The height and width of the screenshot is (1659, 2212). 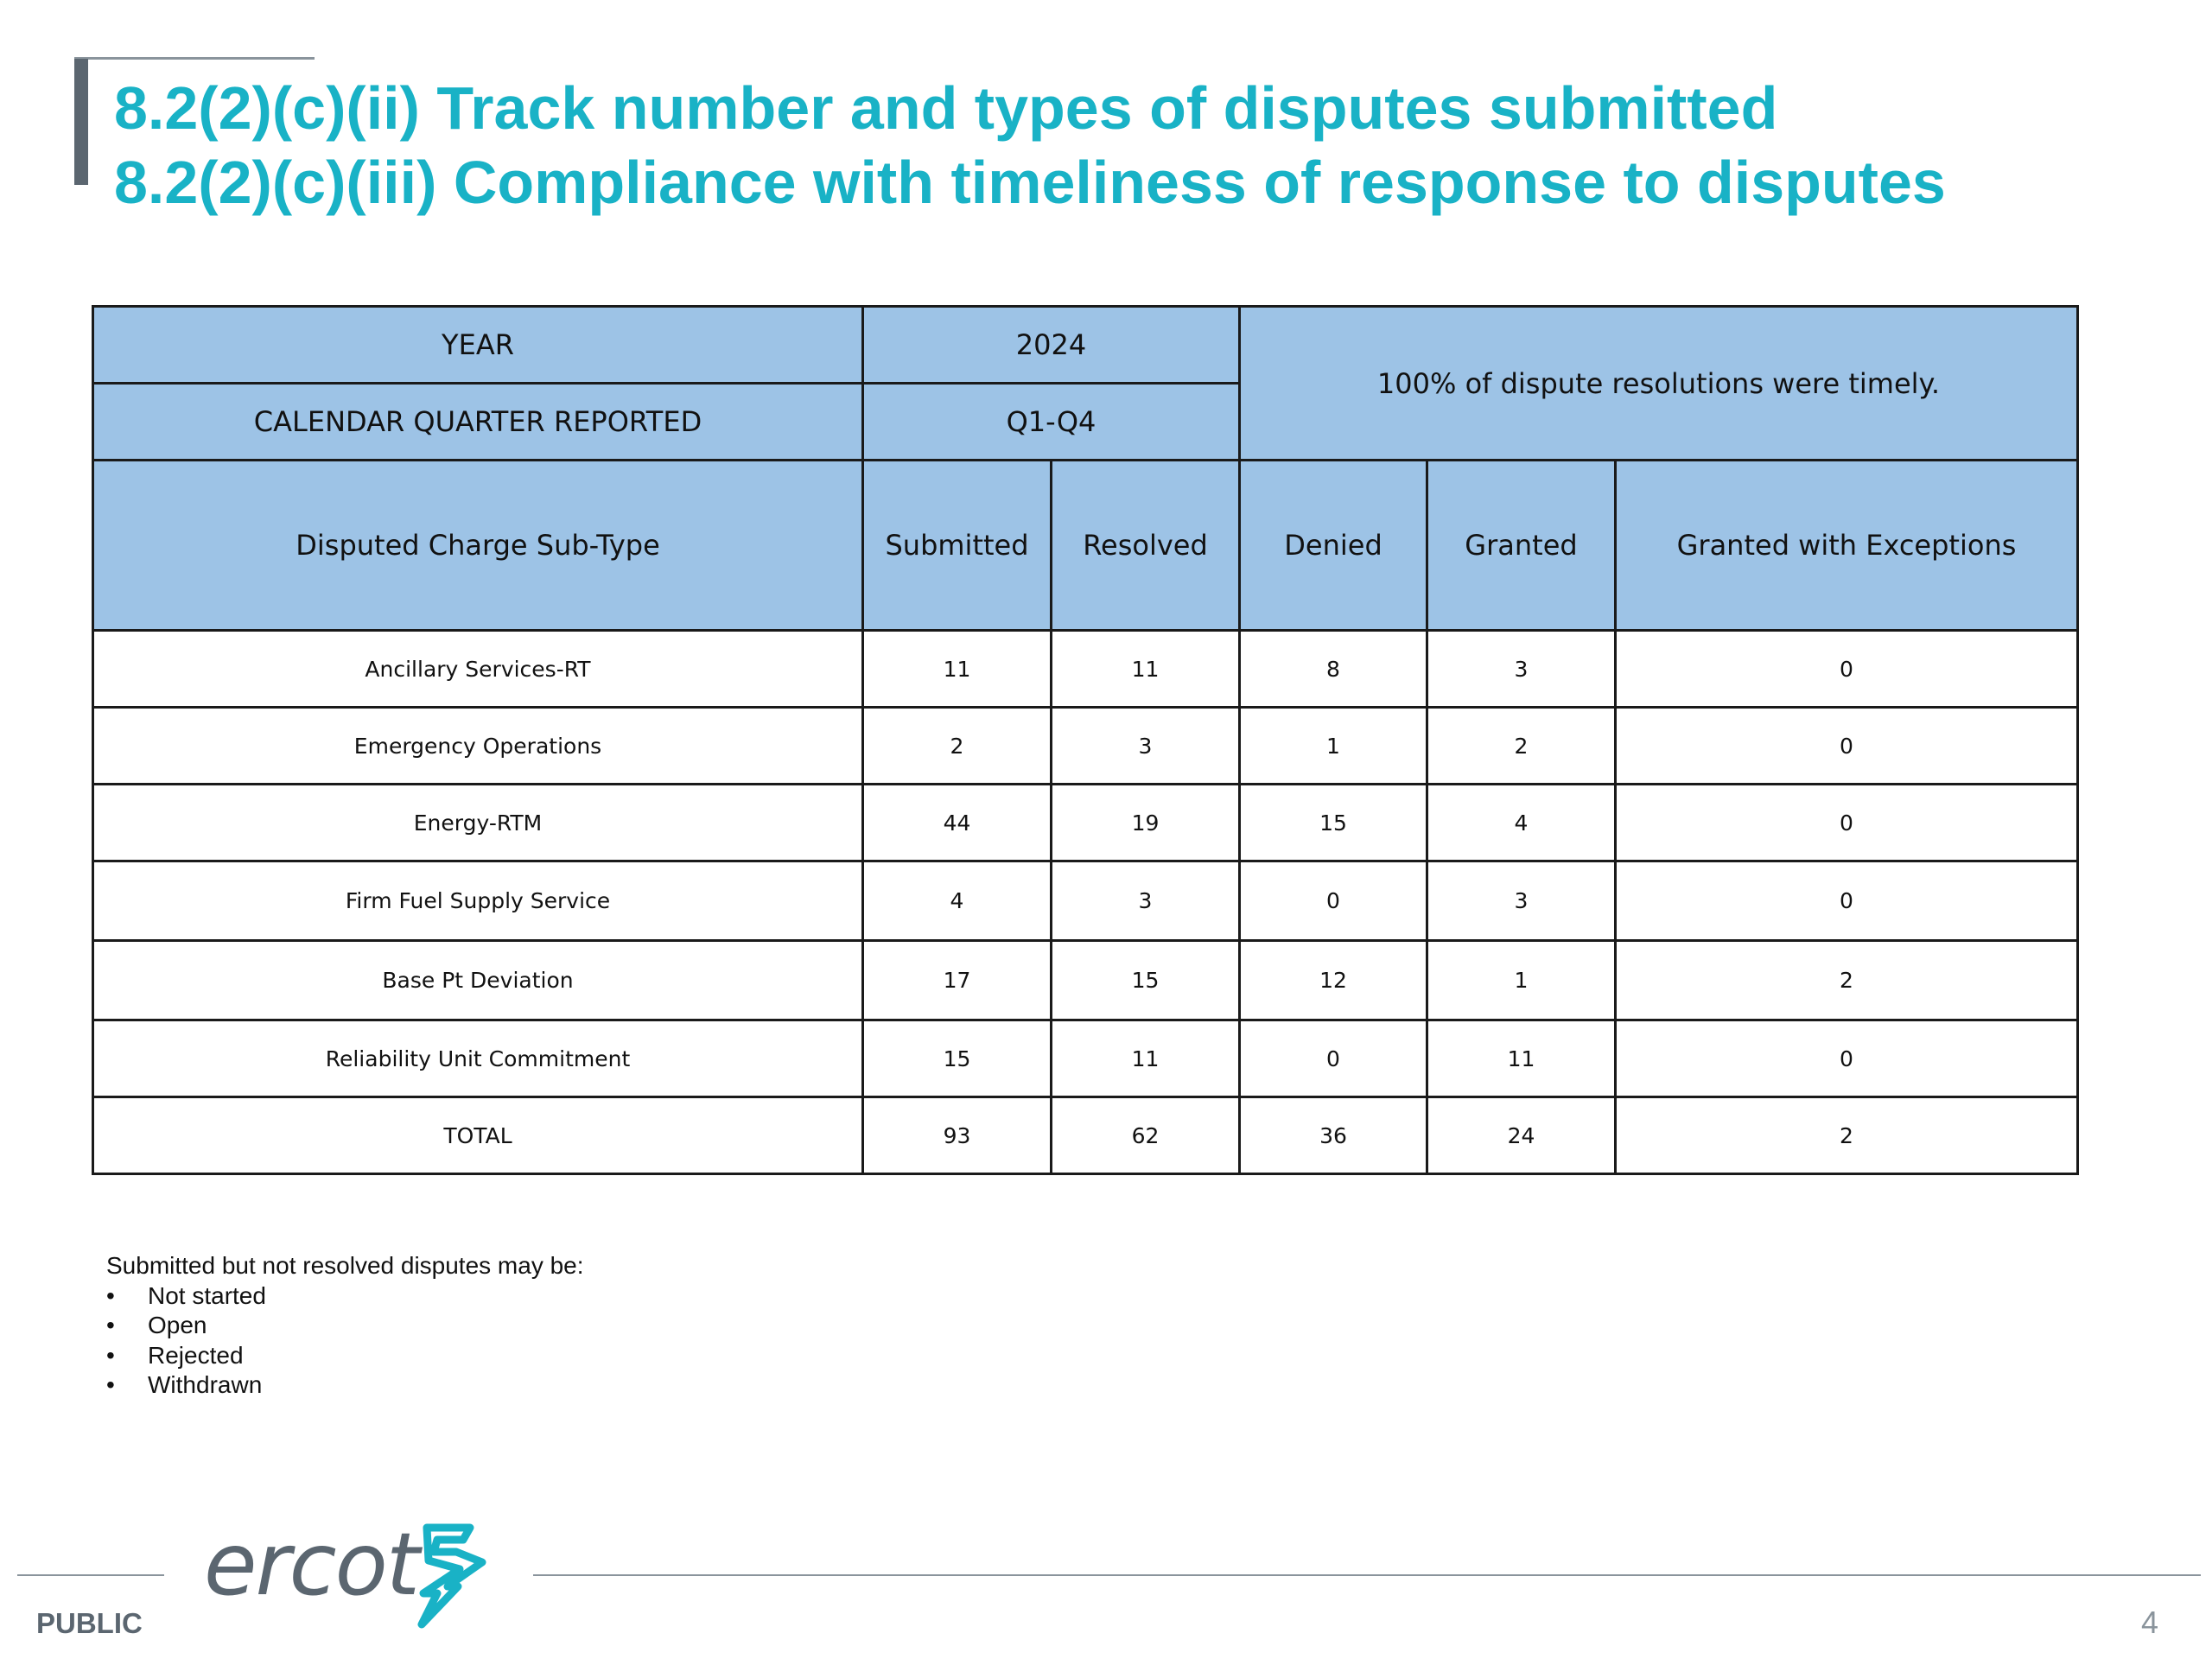 What do you see at coordinates (478, 669) in the screenshot?
I see `table-cell: Ancillary Services-RT` at bounding box center [478, 669].